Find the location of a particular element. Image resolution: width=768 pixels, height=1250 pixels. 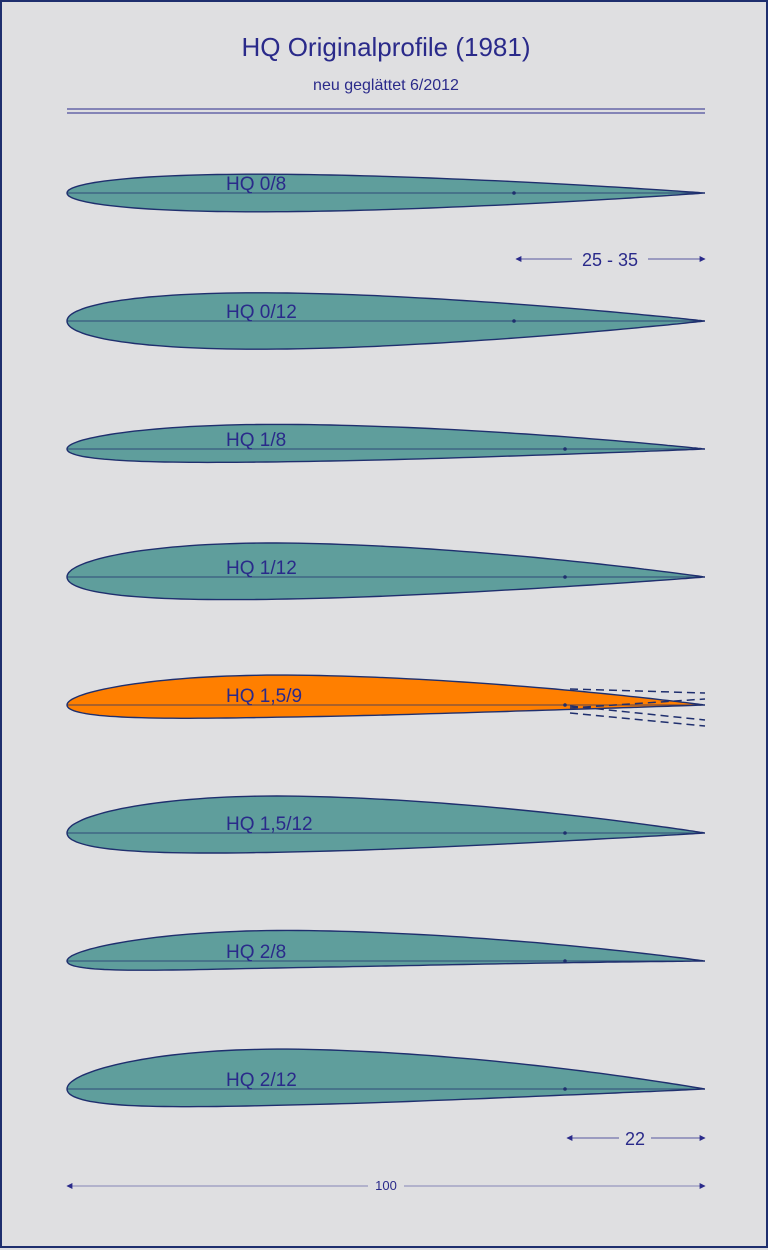

profile-1: HQ 0/8 is located at coordinates (385, 193).